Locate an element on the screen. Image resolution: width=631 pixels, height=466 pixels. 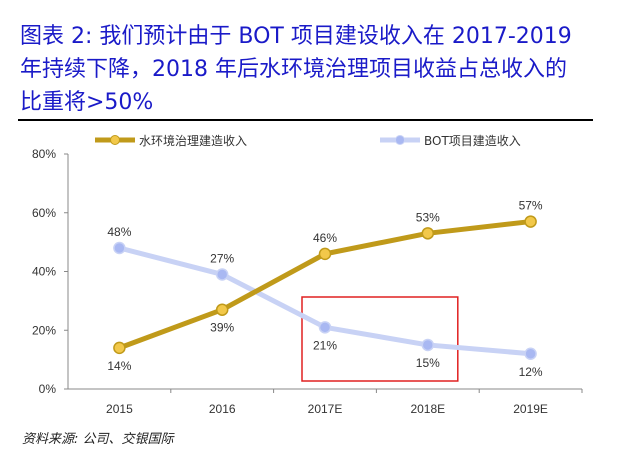
x-tick-label: 2015 is located at coordinates (119, 409).